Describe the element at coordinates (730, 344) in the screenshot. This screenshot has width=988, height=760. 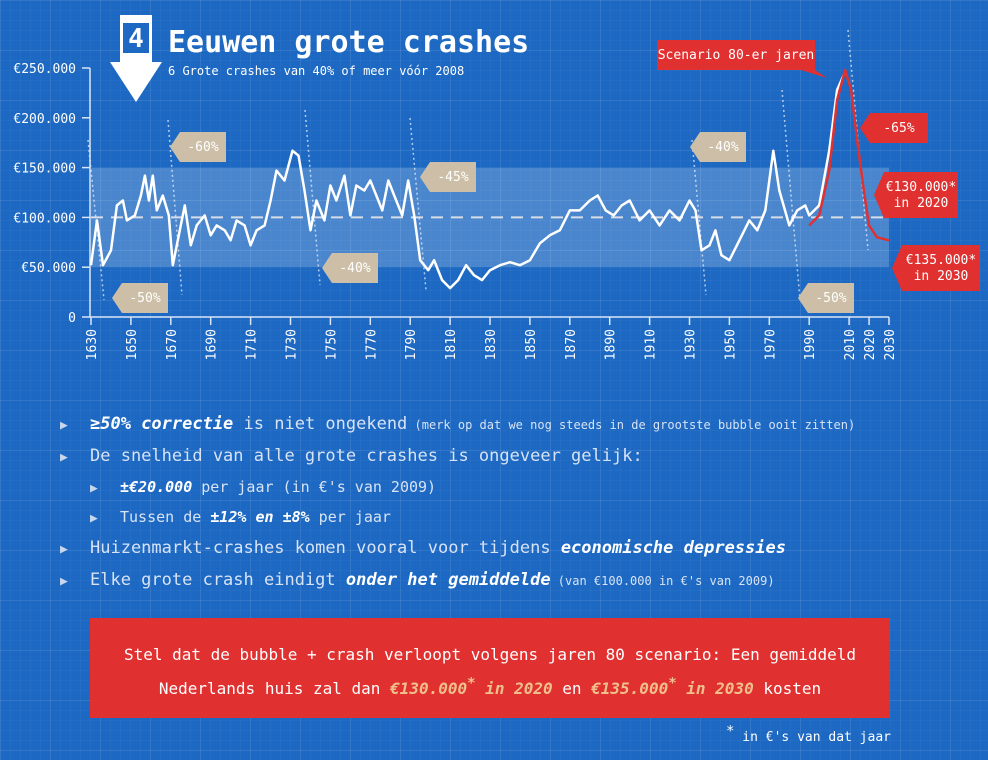
I see `x-tick-label: 1950` at that location.